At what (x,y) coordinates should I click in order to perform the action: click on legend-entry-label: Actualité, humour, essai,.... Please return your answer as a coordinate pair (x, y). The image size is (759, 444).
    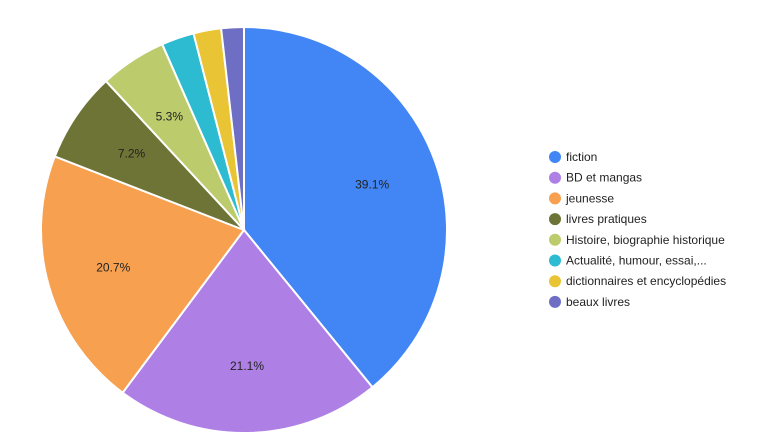
    Looking at the image, I should click on (636, 261).